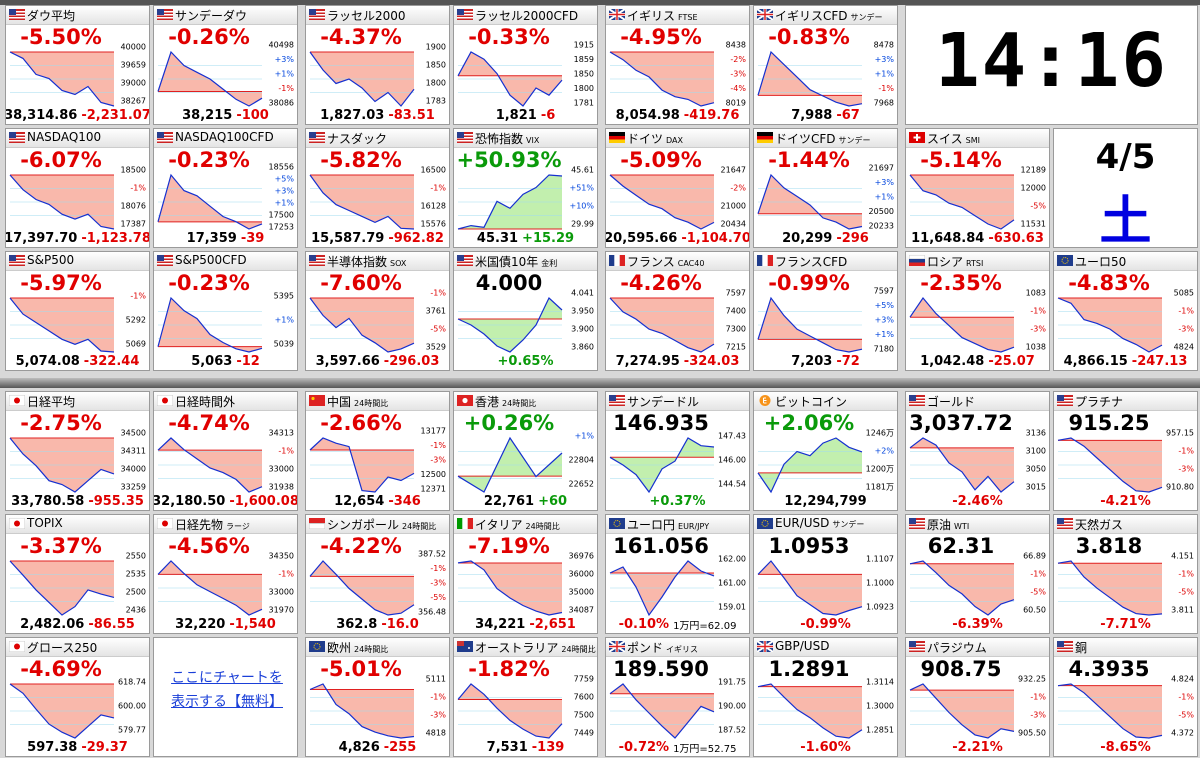 Image resolution: width=1200 pixels, height=758 pixels. What do you see at coordinates (132, 706) in the screenshot?
I see `tick-label: 600.00` at bounding box center [132, 706].